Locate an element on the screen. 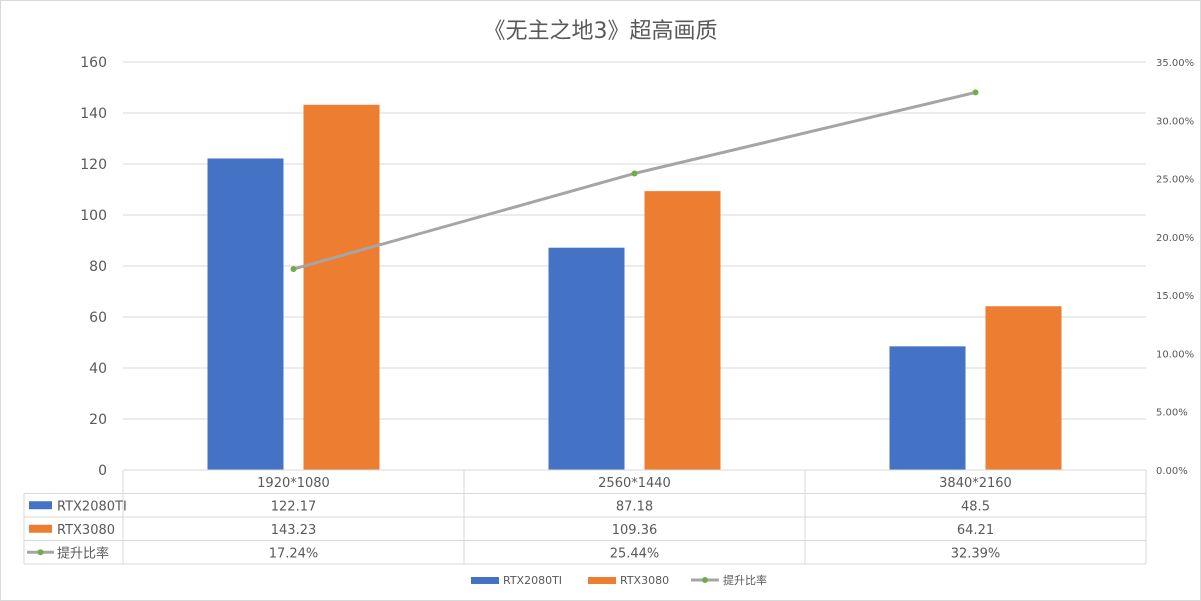  y-tick-label: 100 is located at coordinates (93, 216).